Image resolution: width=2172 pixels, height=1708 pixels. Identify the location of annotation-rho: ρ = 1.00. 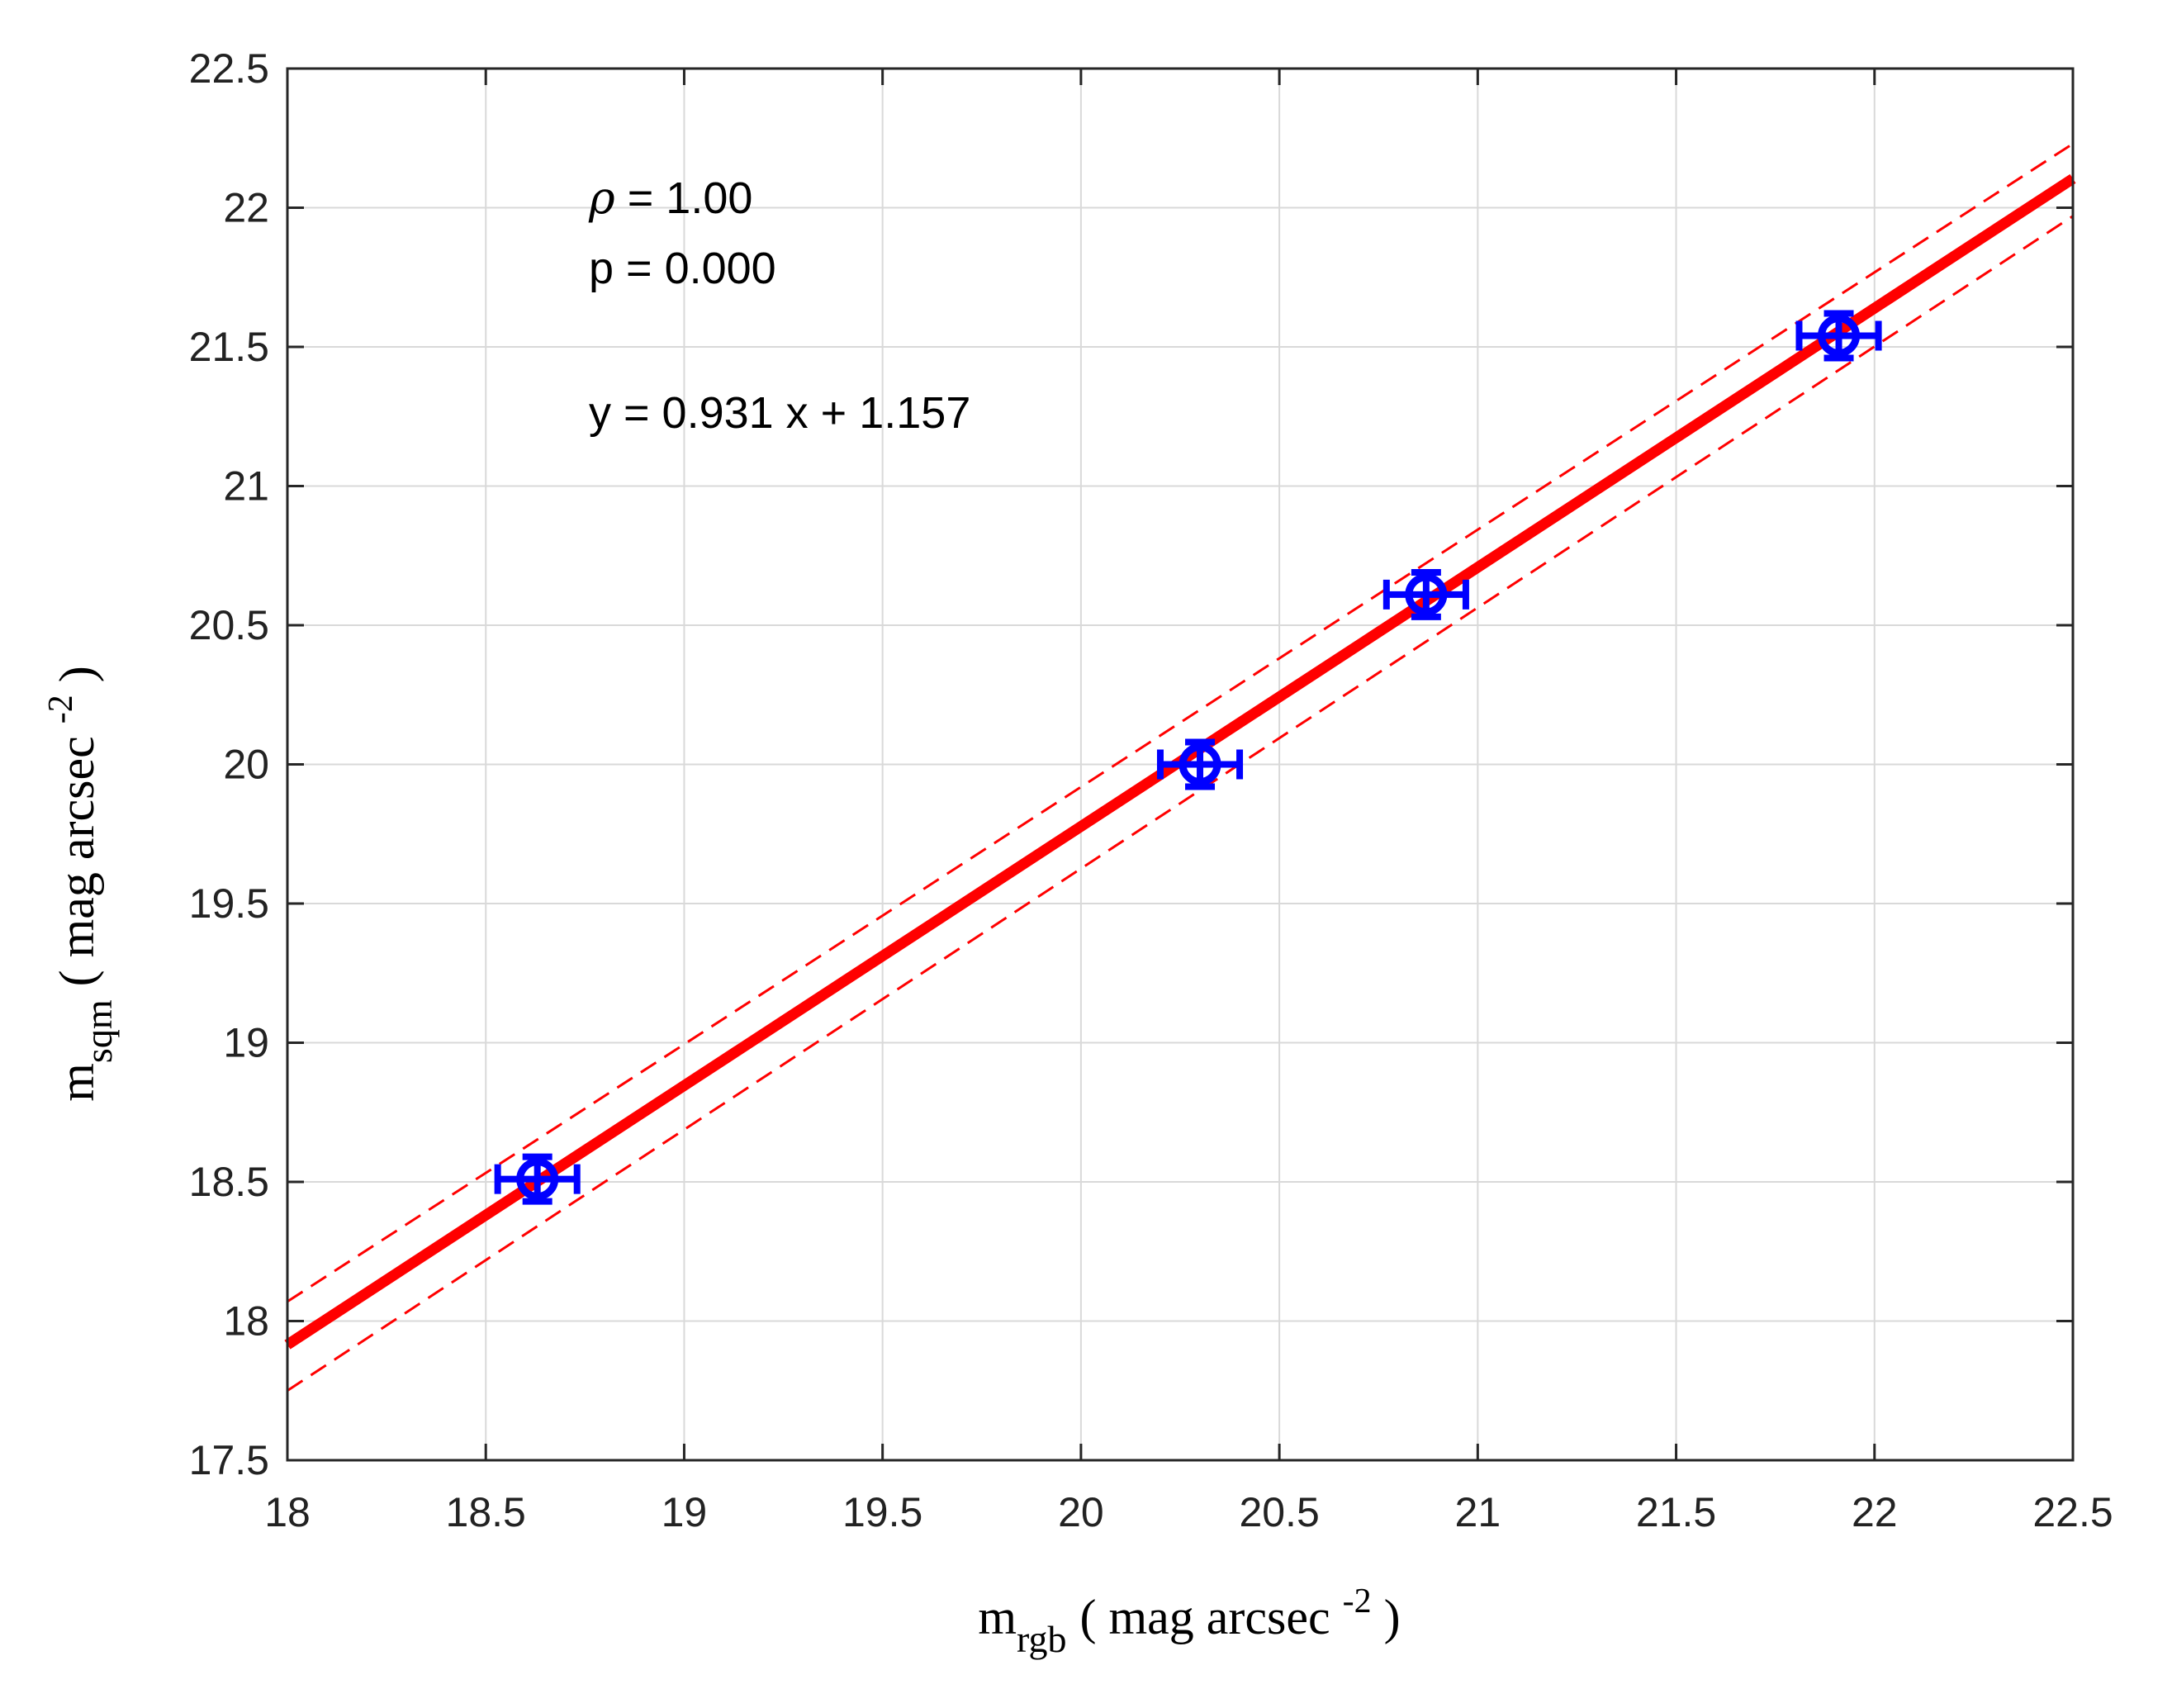
(670, 198).